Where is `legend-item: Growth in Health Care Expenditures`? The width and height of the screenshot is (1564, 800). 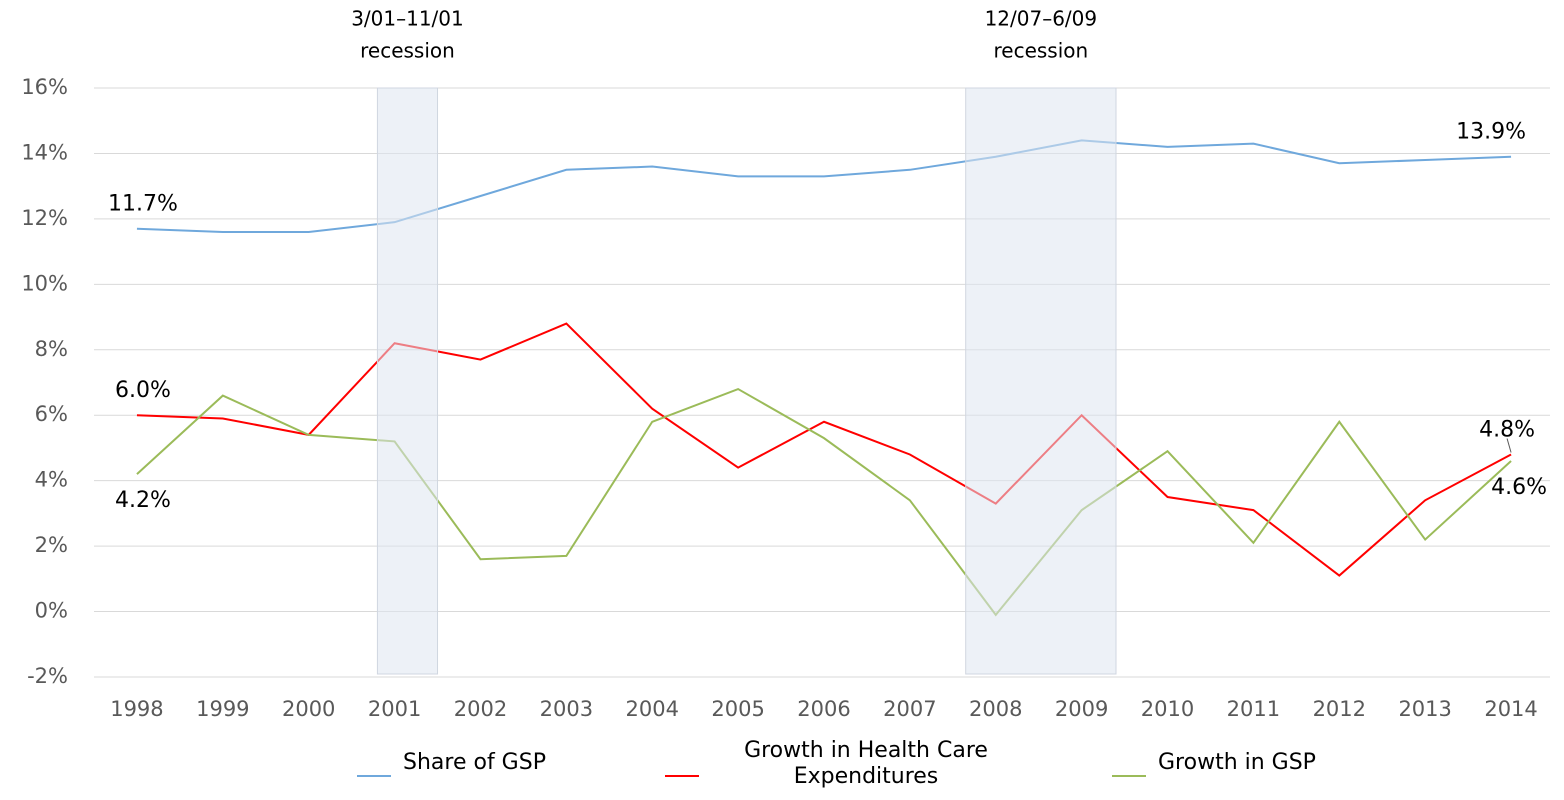
legend-item: Growth in Health Care Expenditures is located at coordinates (843, 764).